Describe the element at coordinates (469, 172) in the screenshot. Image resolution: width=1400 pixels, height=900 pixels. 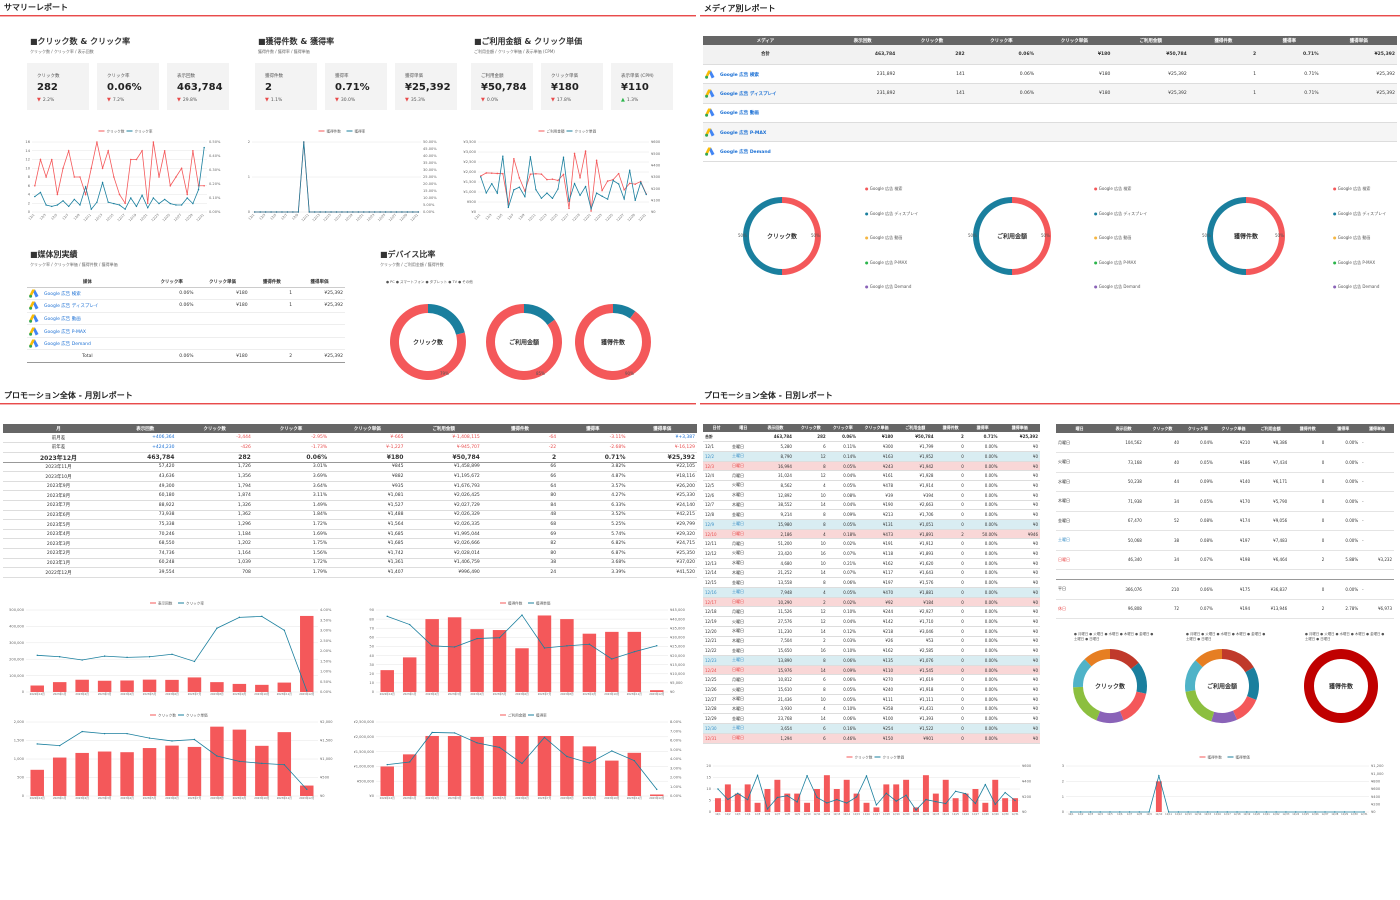
I see `y-tick-label: ¥2,000` at that location.